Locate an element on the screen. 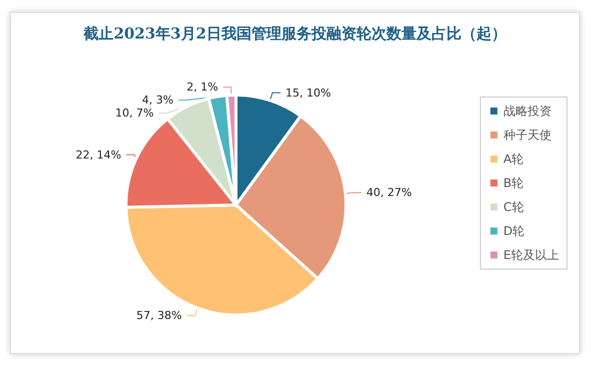 The width and height of the screenshot is (591, 366). data-label: 10, 7% is located at coordinates (134, 113).